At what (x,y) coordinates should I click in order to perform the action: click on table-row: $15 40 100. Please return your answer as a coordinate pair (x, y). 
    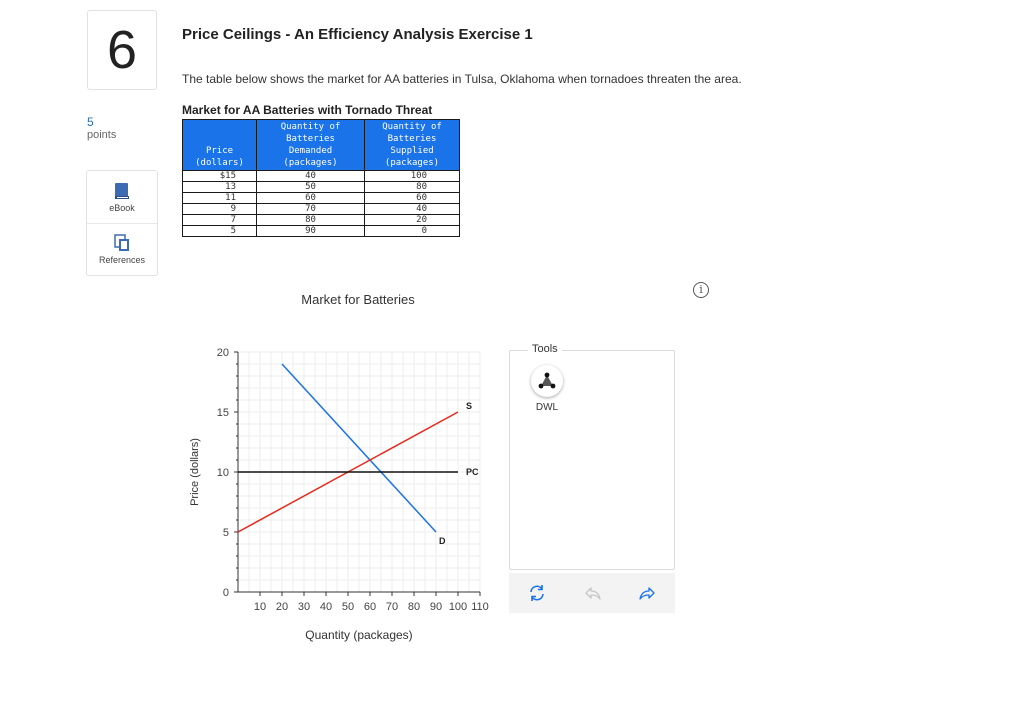
    Looking at the image, I should click on (321, 176).